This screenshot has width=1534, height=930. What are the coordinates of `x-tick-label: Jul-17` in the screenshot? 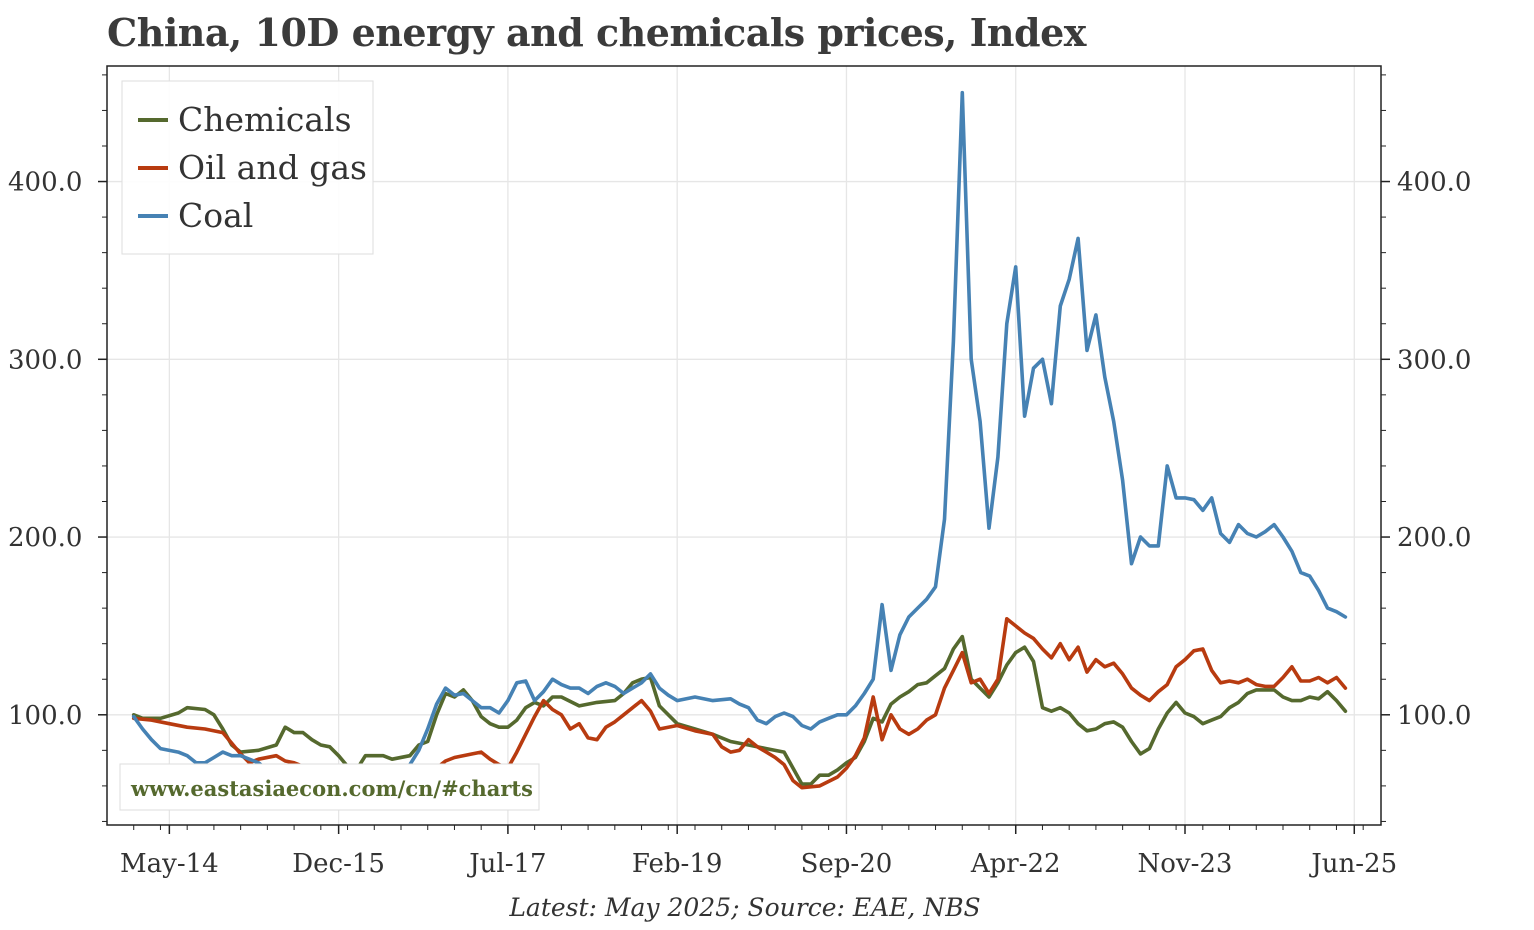 It's located at (506, 864).